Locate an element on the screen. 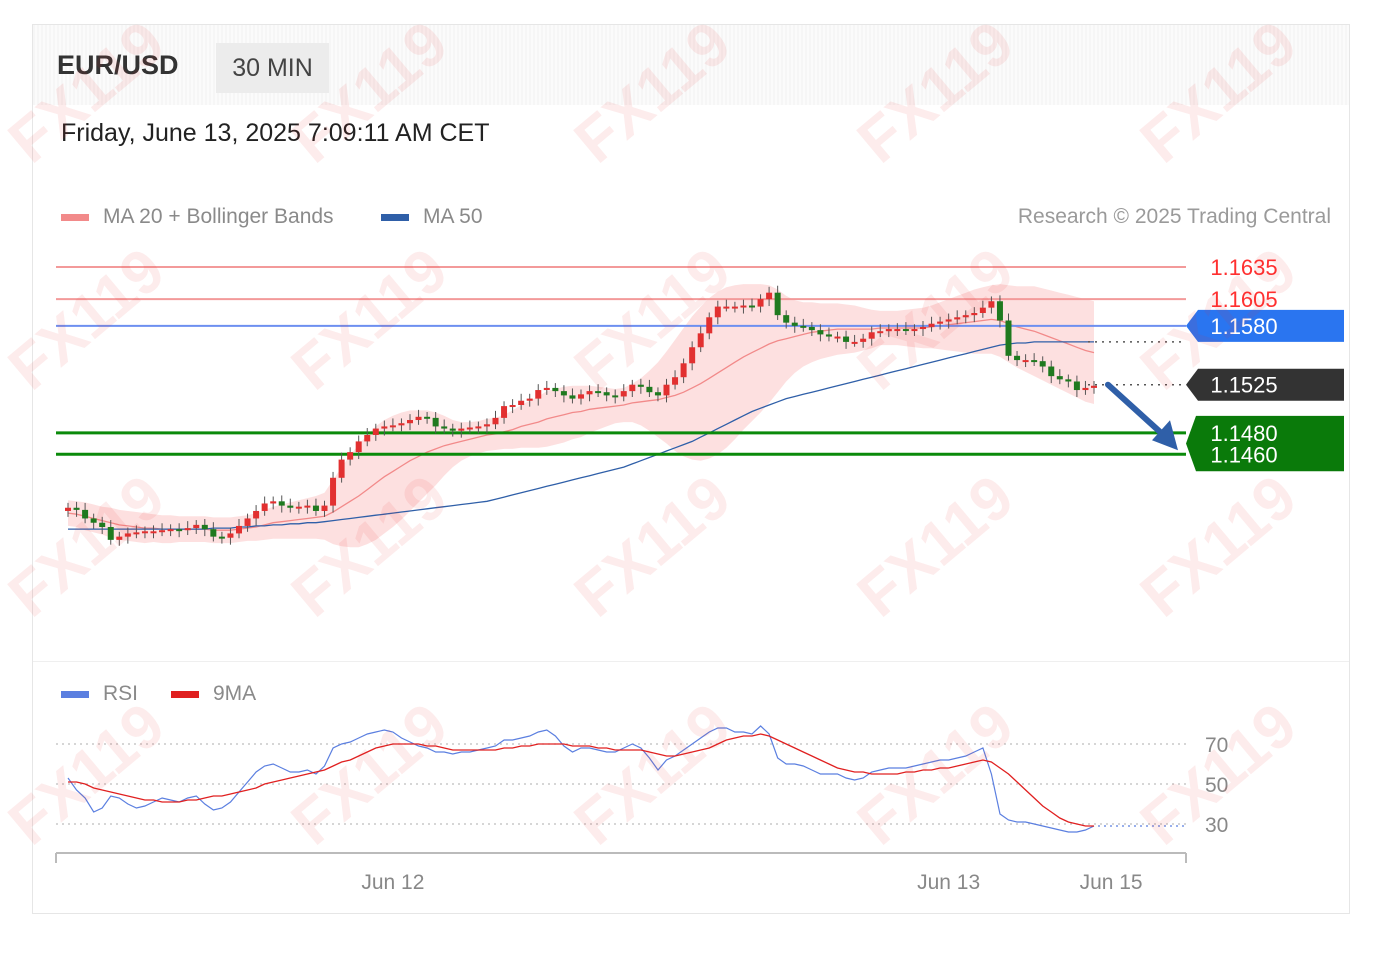  pivot-badge is located at coordinates (1265, 325).